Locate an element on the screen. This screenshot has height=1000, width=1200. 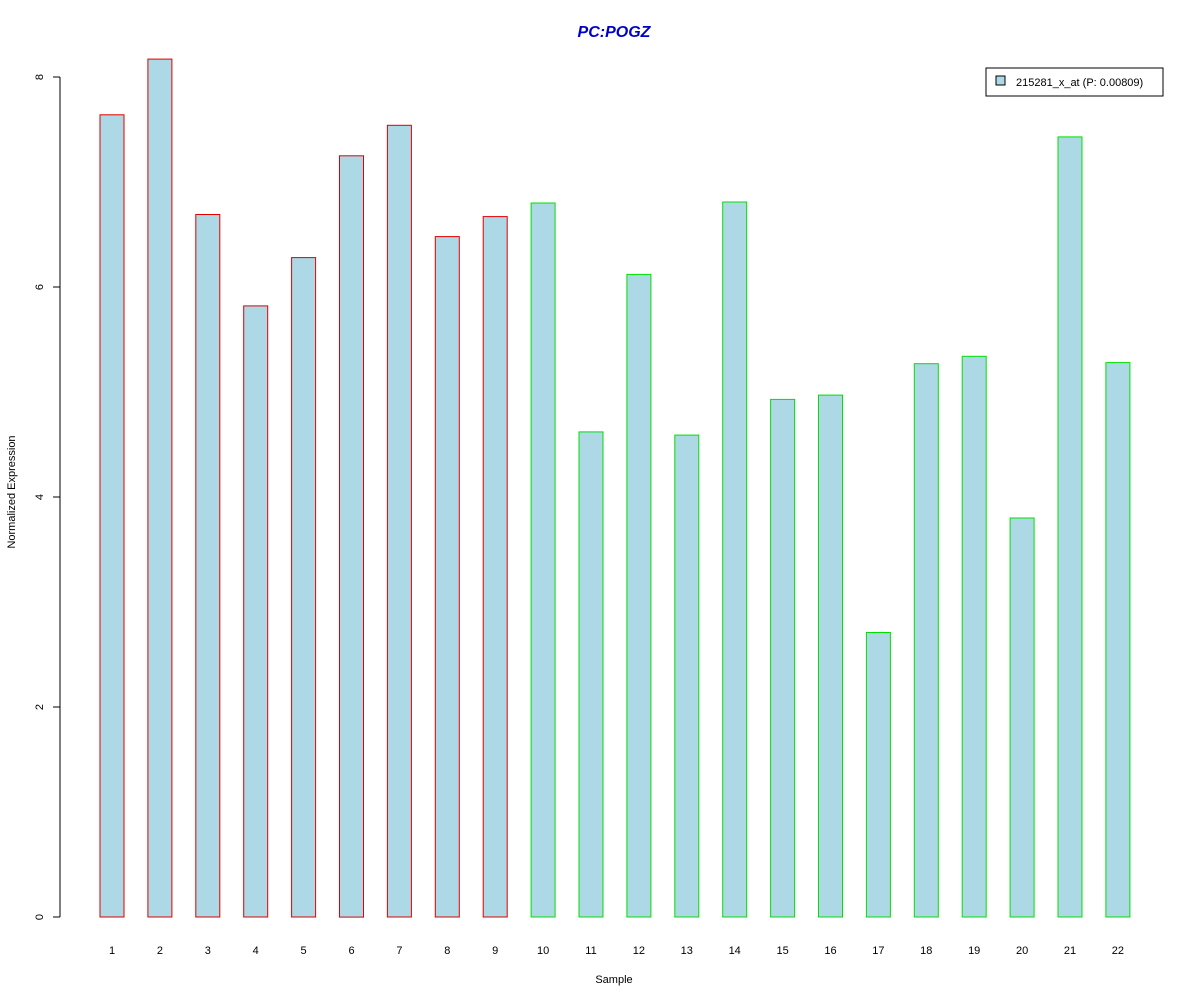
x-tick-label: 3 is located at coordinates (208, 951).